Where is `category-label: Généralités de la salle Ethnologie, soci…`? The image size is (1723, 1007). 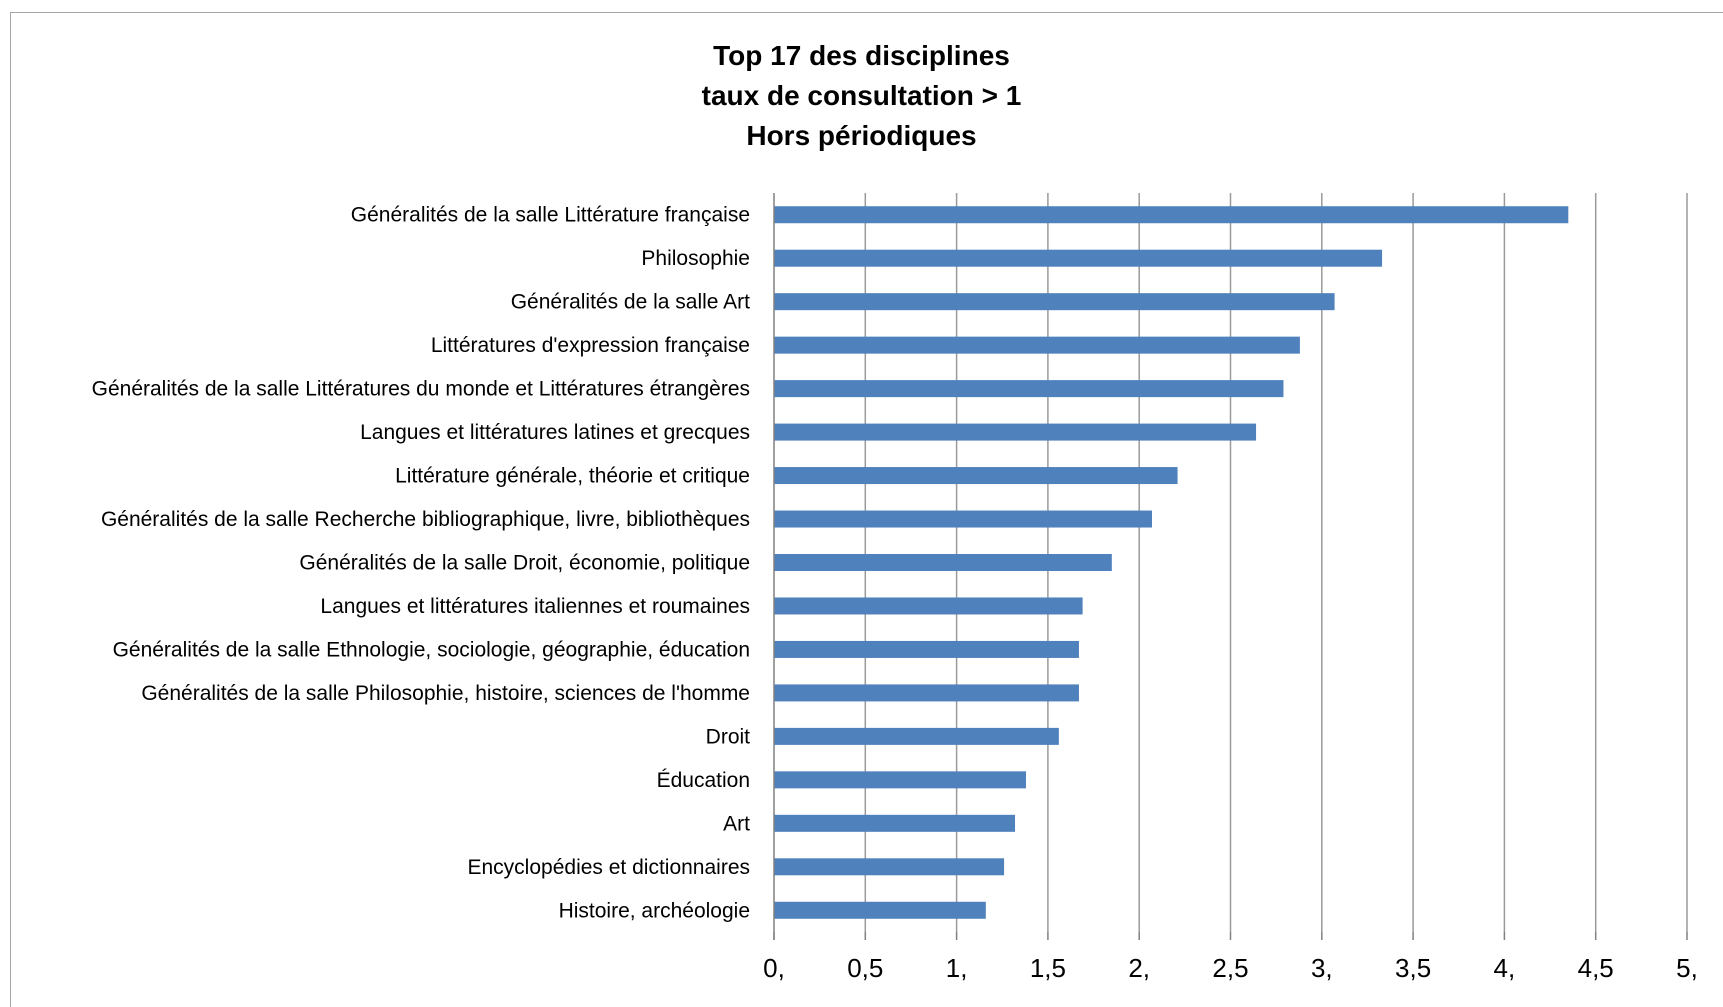 category-label: Généralités de la salle Ethnologie, soci… is located at coordinates (431, 649).